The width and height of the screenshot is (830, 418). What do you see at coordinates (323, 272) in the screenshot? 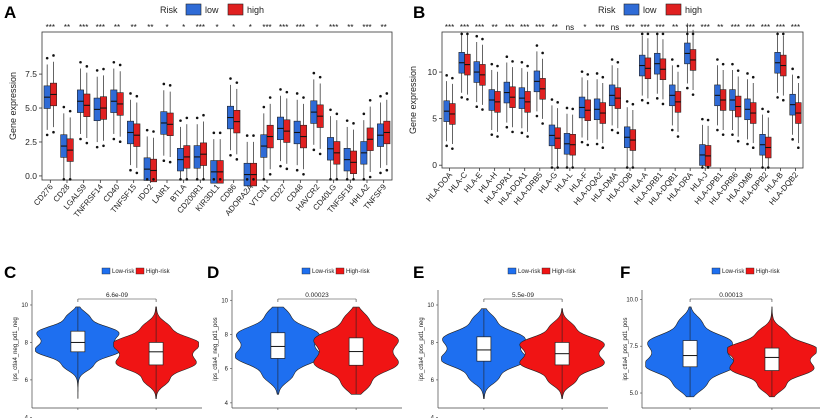
I see `panel-d-legend-low: Low-risk` at bounding box center [323, 272].